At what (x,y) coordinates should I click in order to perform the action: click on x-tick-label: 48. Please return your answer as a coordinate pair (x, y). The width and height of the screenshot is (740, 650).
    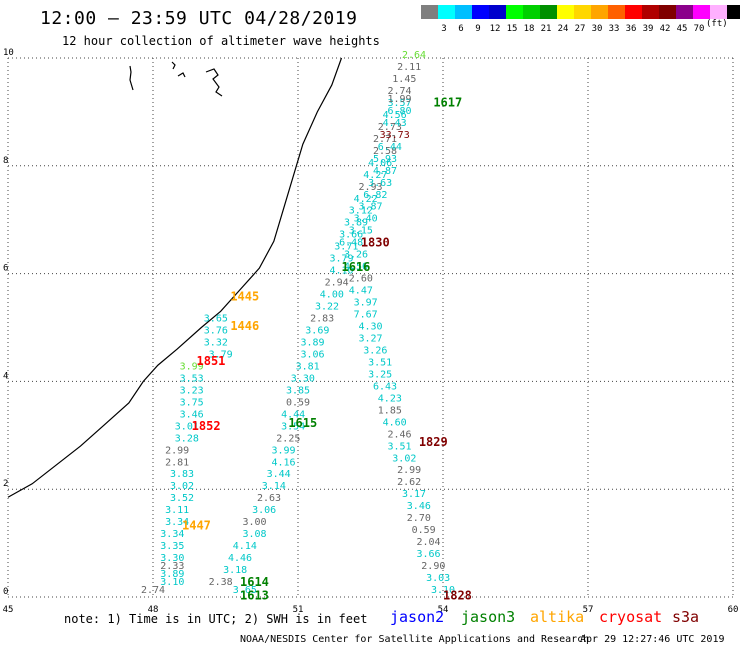
    Looking at the image, I should click on (153, 610).